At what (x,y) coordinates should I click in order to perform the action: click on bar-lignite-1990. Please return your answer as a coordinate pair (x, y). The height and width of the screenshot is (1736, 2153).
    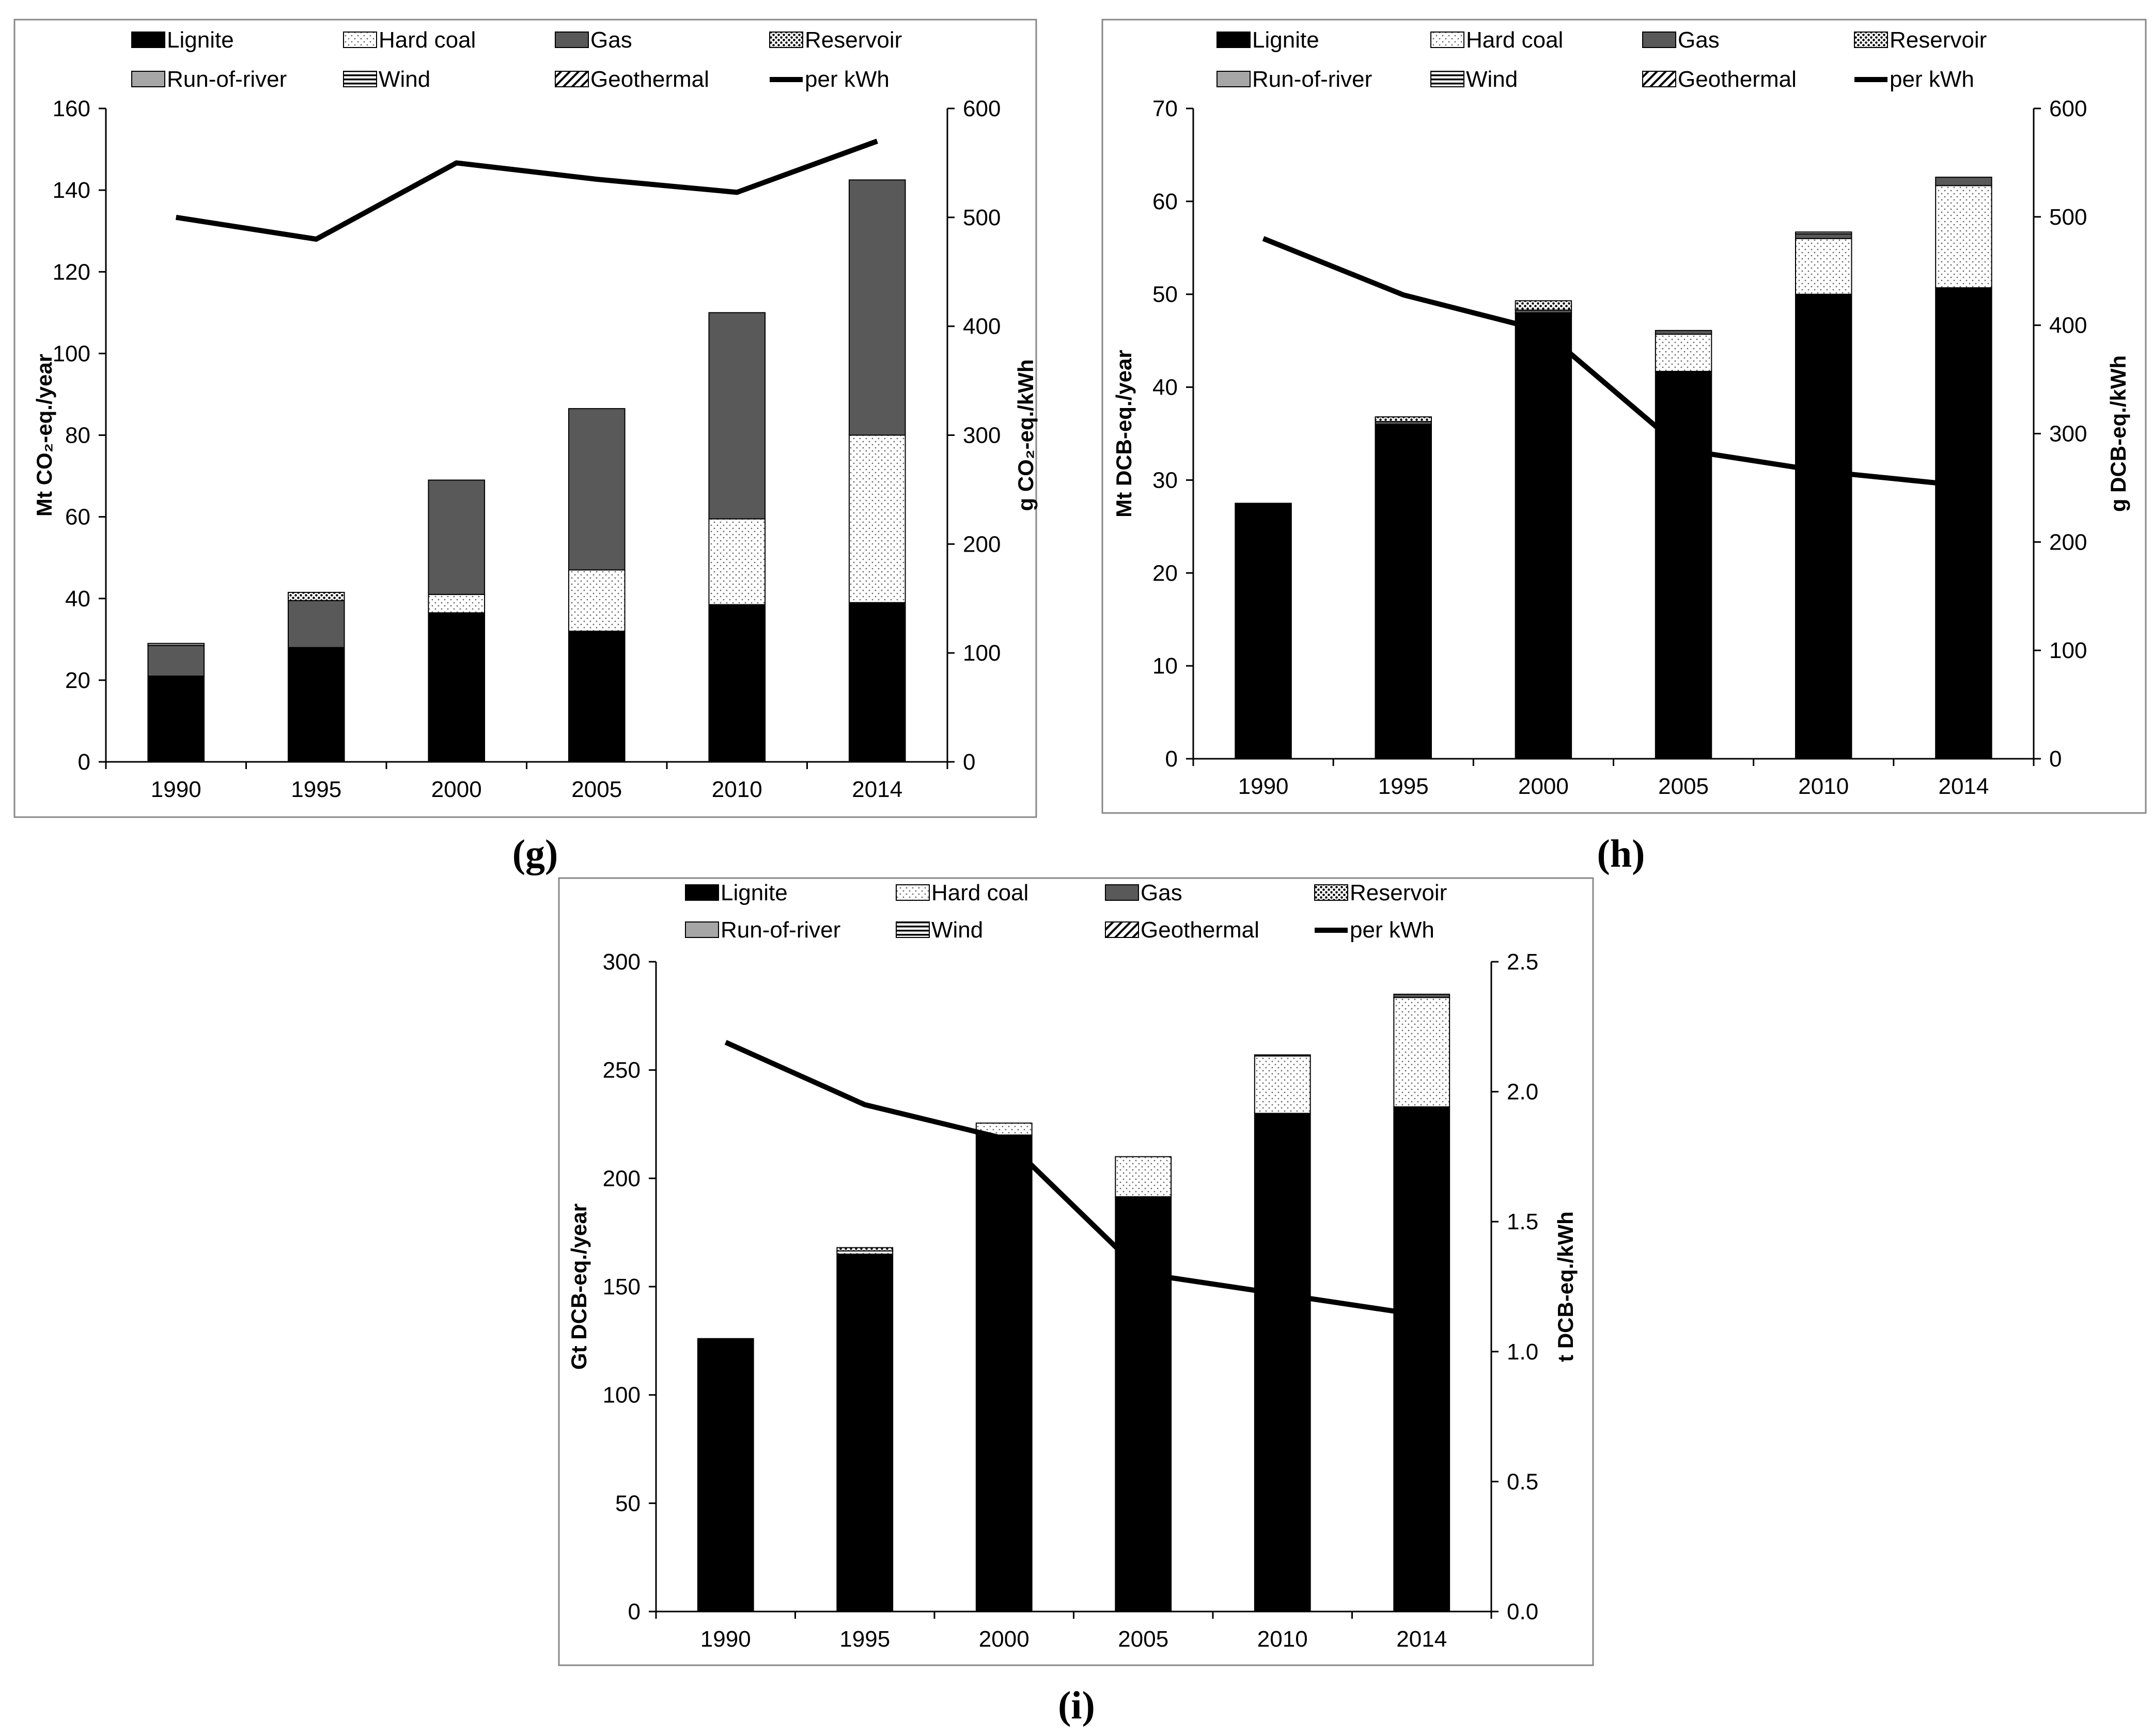
    Looking at the image, I should click on (1263, 631).